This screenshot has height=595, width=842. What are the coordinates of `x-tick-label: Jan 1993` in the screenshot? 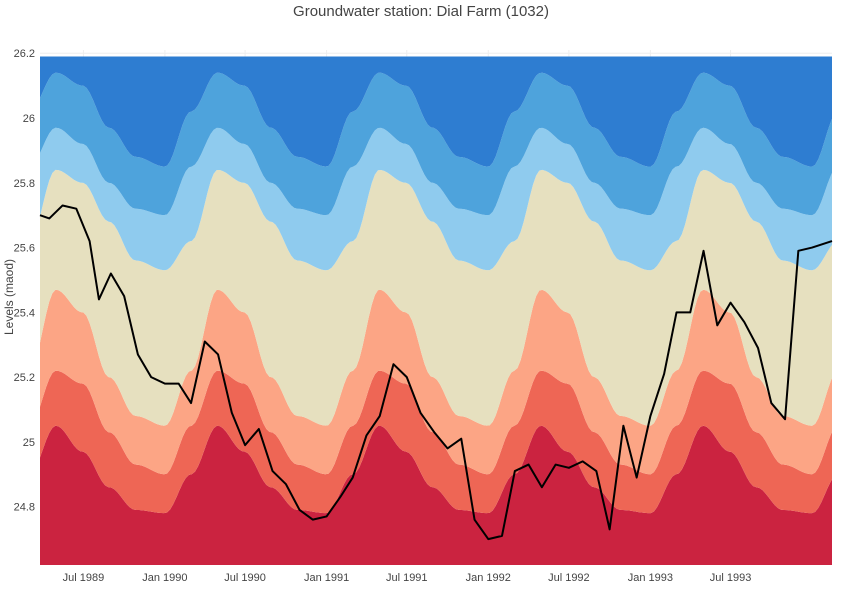 It's located at (650, 578).